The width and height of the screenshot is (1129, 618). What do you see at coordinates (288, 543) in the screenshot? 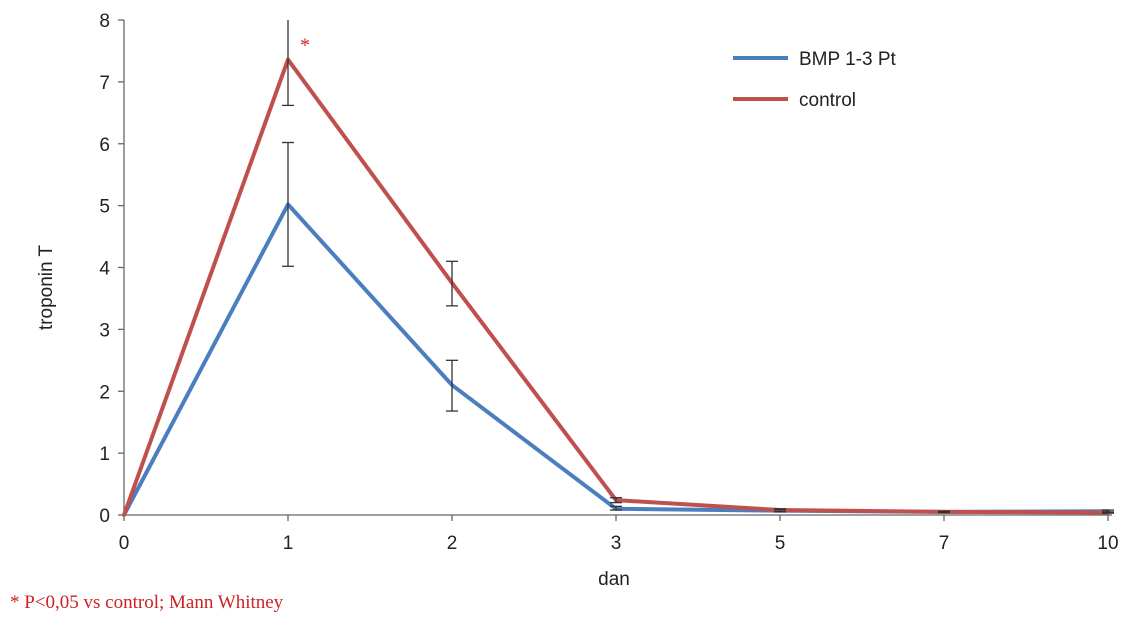
I see `x-tick-label: 1` at bounding box center [288, 543].